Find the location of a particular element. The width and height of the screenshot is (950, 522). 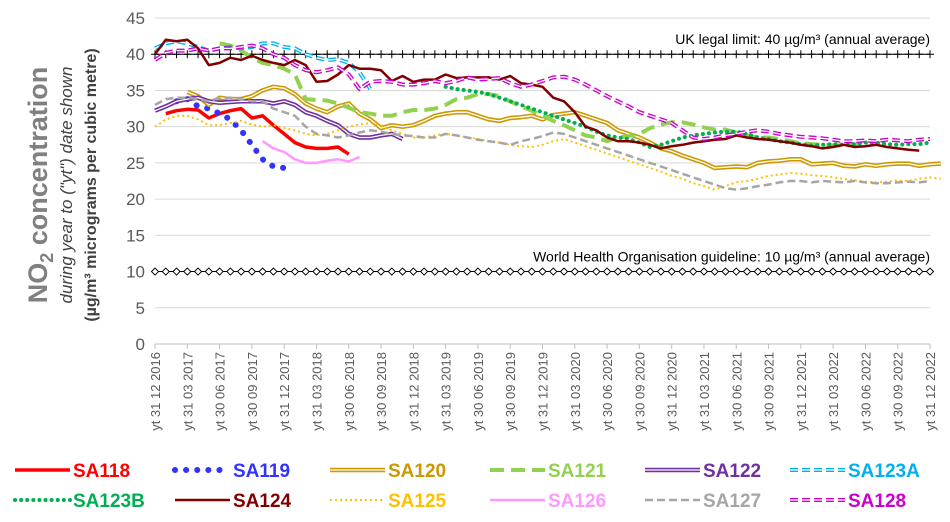

x-tick-label: yt 31 12 2019 is located at coordinates (543, 391).